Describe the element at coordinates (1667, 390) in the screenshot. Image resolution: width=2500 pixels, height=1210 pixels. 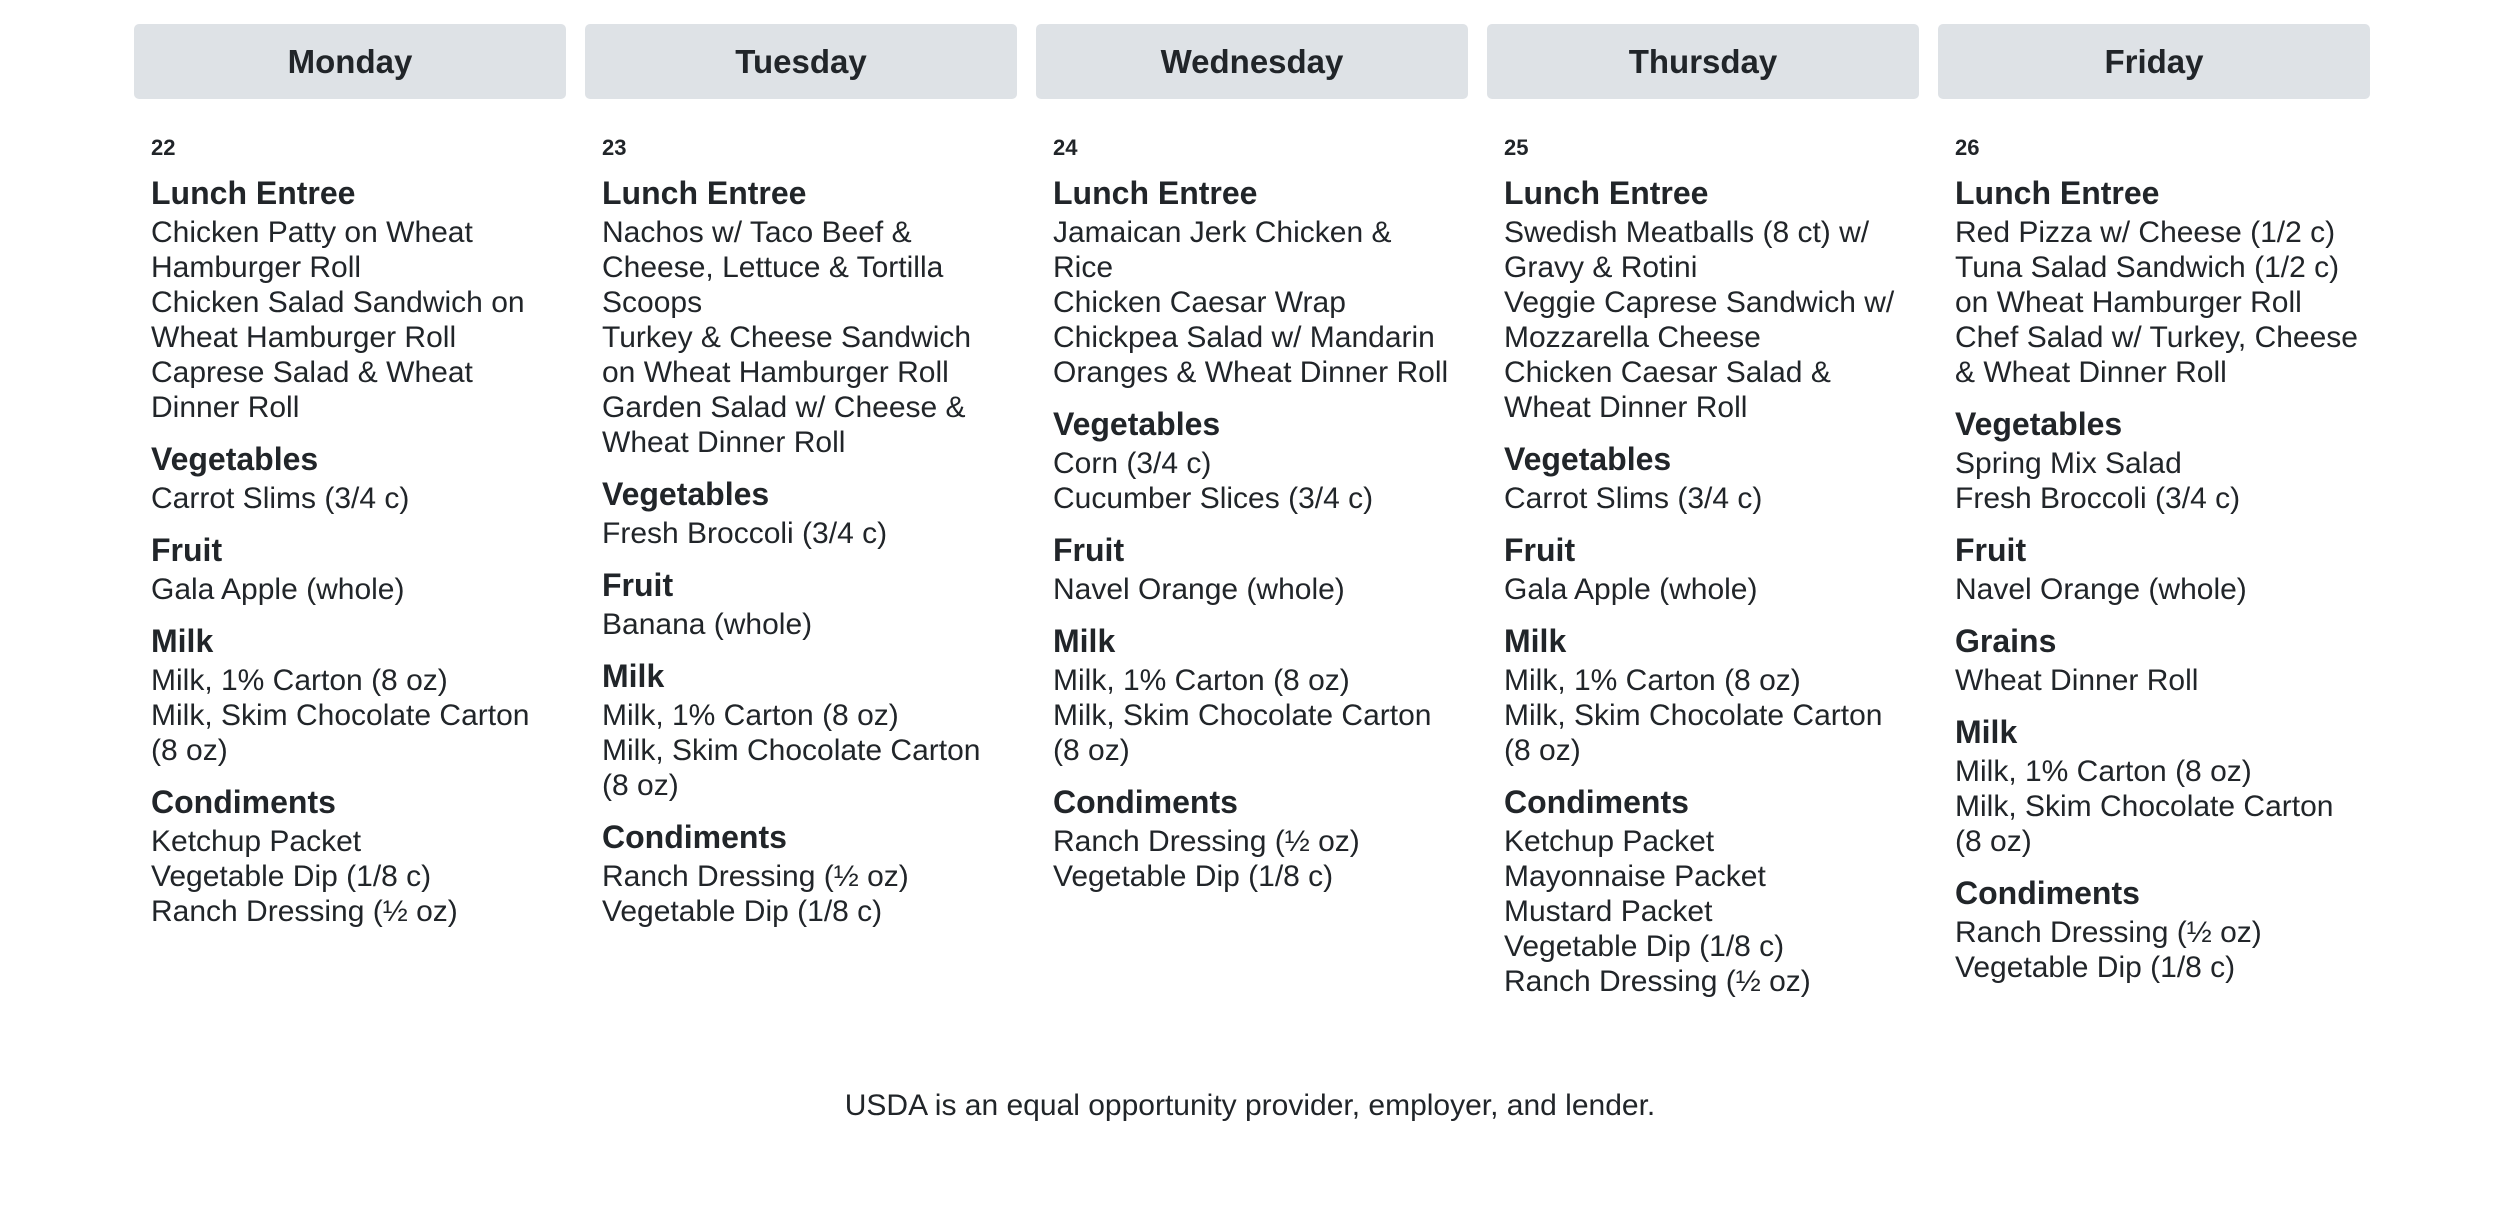
I see `menu-item: Chicken Caesar Salad & Wheat Dinner Roll` at that location.